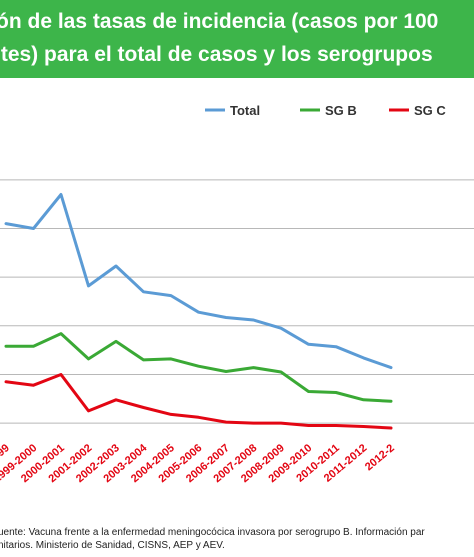  I want to click on legend-label: SG B, so click(341, 110).